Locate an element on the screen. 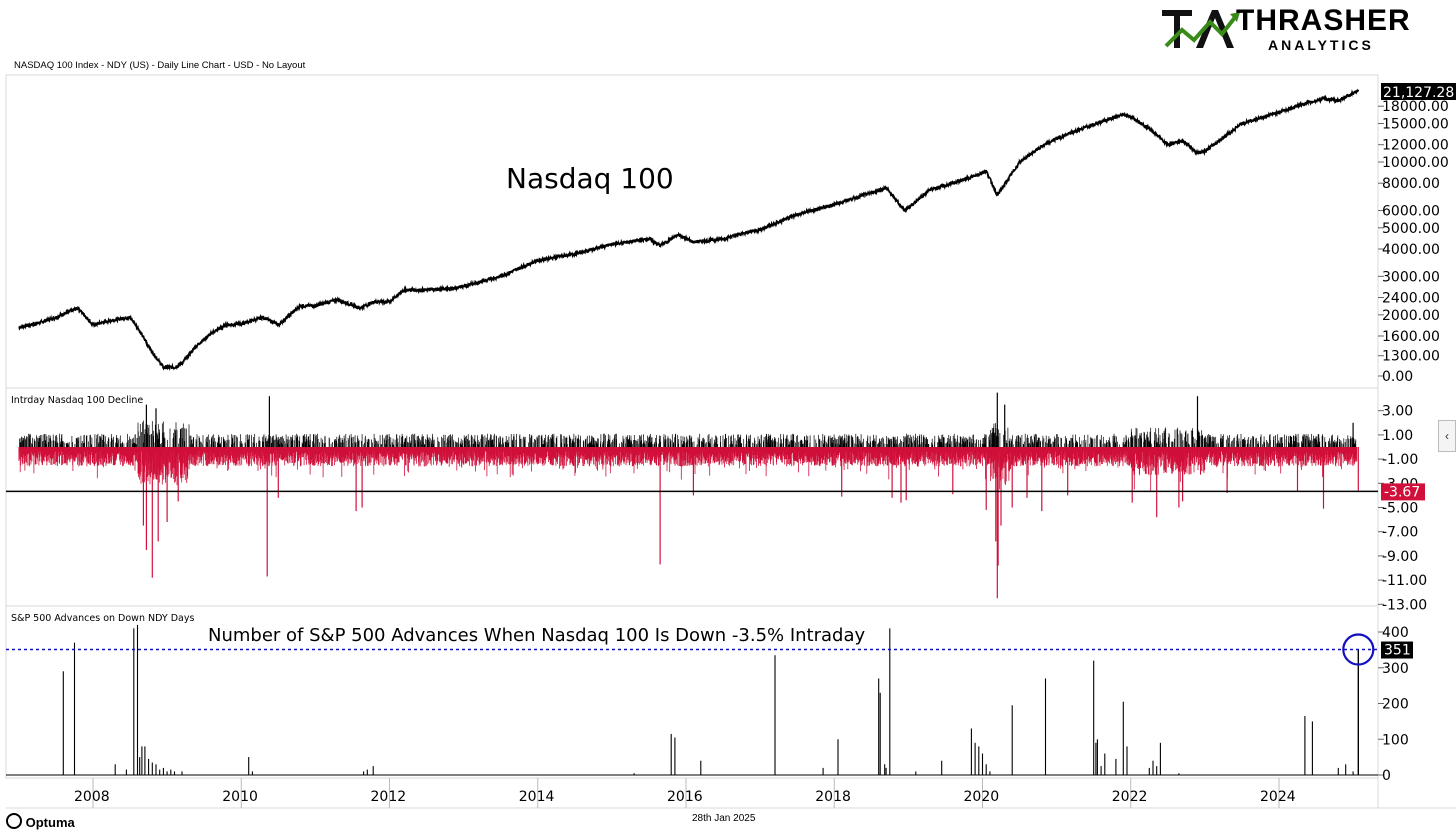  decline-tick-label: 1.00 is located at coordinates (1397, 436).